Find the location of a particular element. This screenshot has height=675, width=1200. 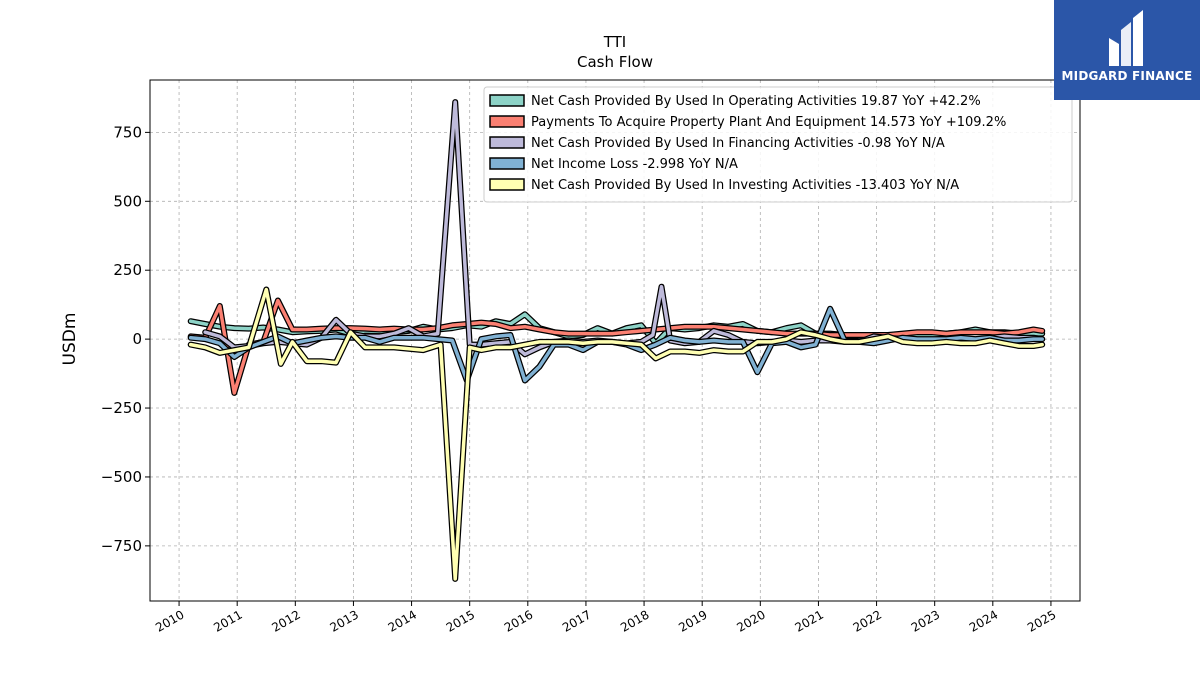

x-tick-label: 2016 is located at coordinates (518, 620).